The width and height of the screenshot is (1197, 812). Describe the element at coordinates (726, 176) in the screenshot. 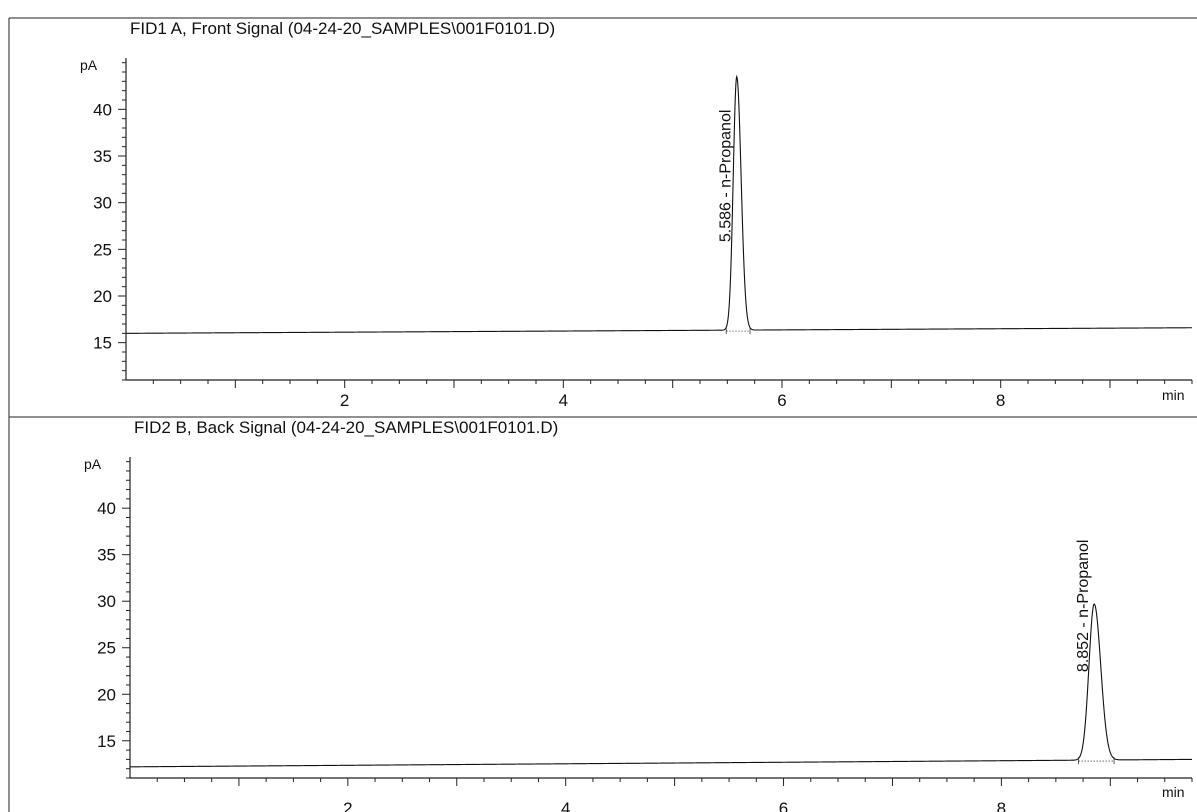

I see `peak-label: 5.586 - n-Propanol` at that location.